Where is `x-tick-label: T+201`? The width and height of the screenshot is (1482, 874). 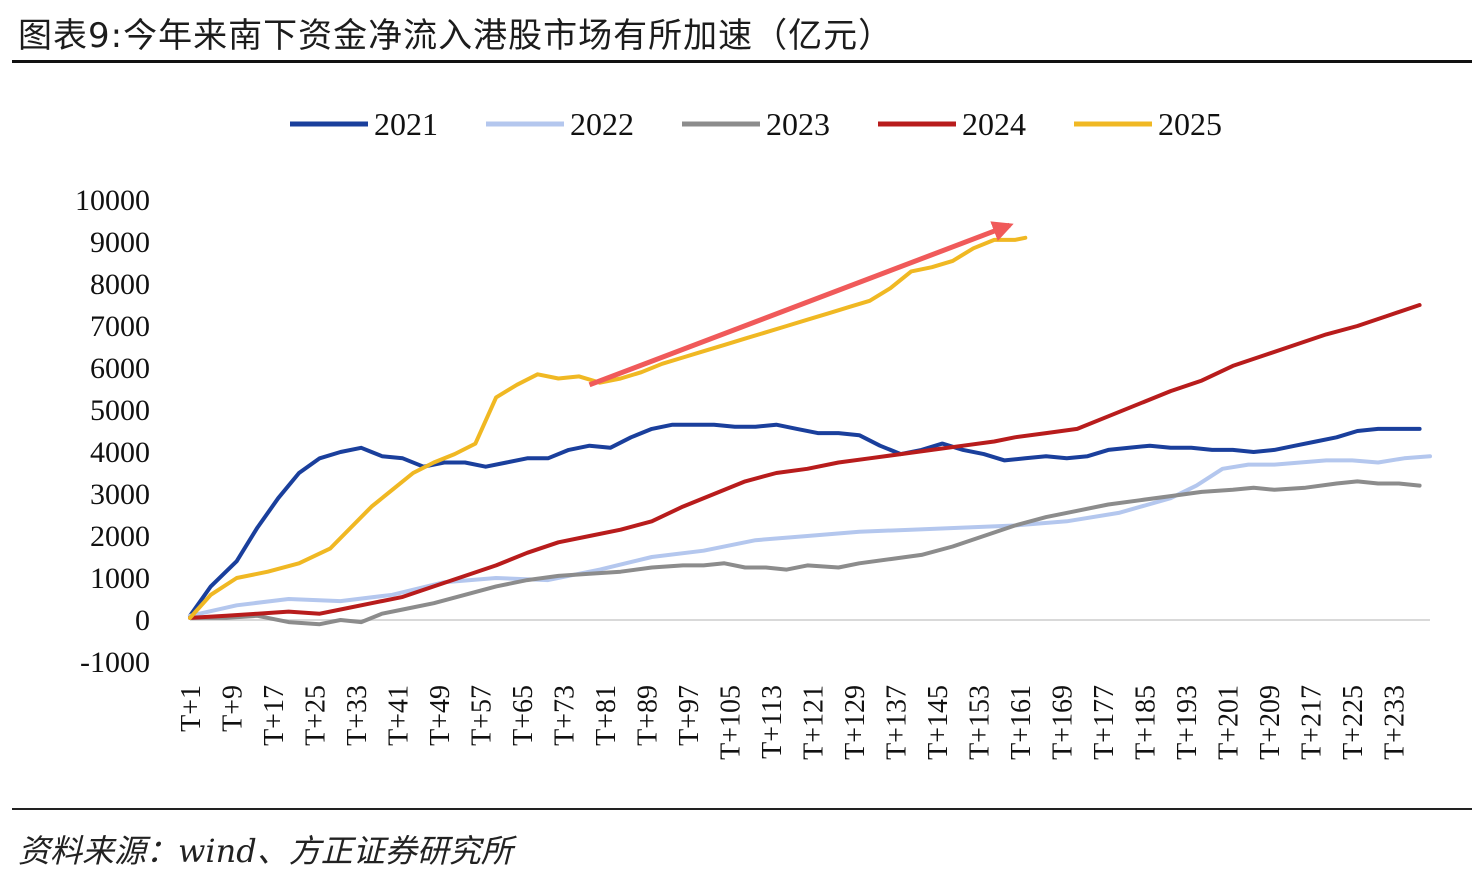 x-tick-label: T+201 is located at coordinates (1229, 722).